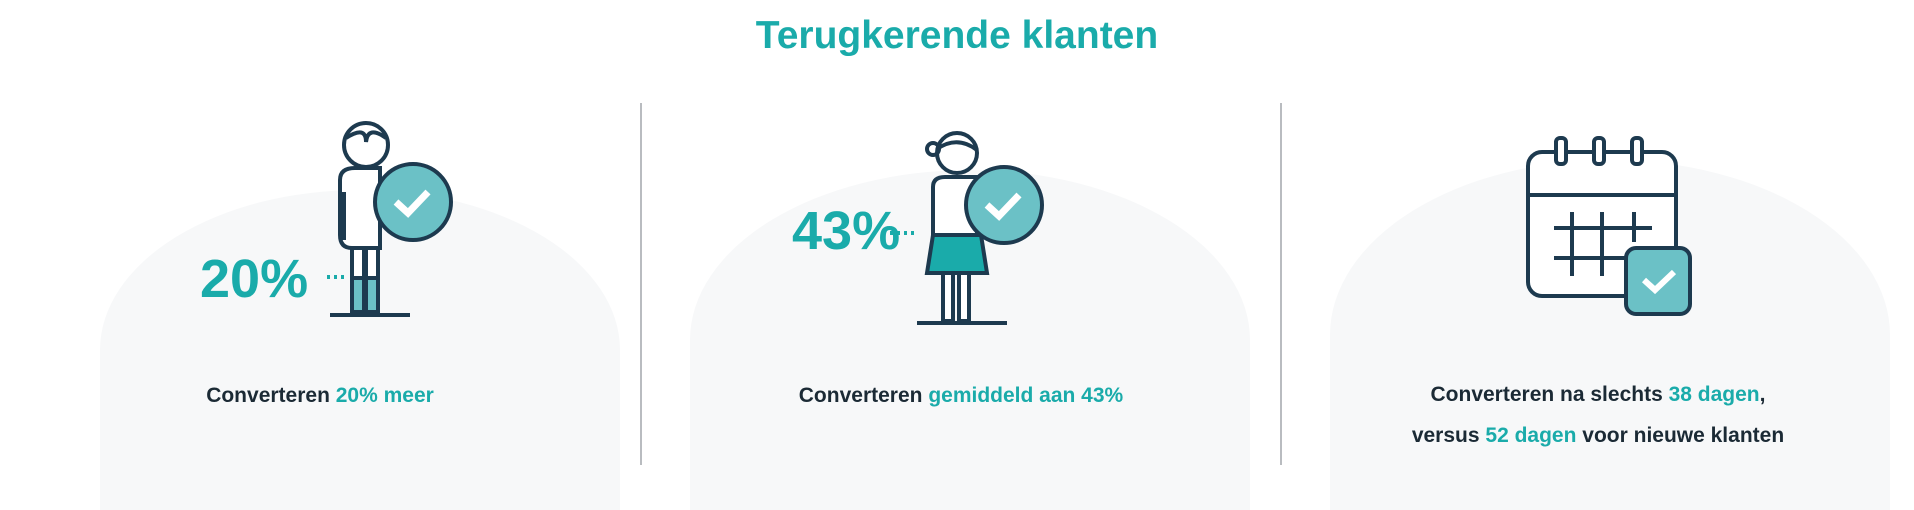  I want to click on caption-line-1: Converteren na slechts 38 dagen,, so click(1598, 394).